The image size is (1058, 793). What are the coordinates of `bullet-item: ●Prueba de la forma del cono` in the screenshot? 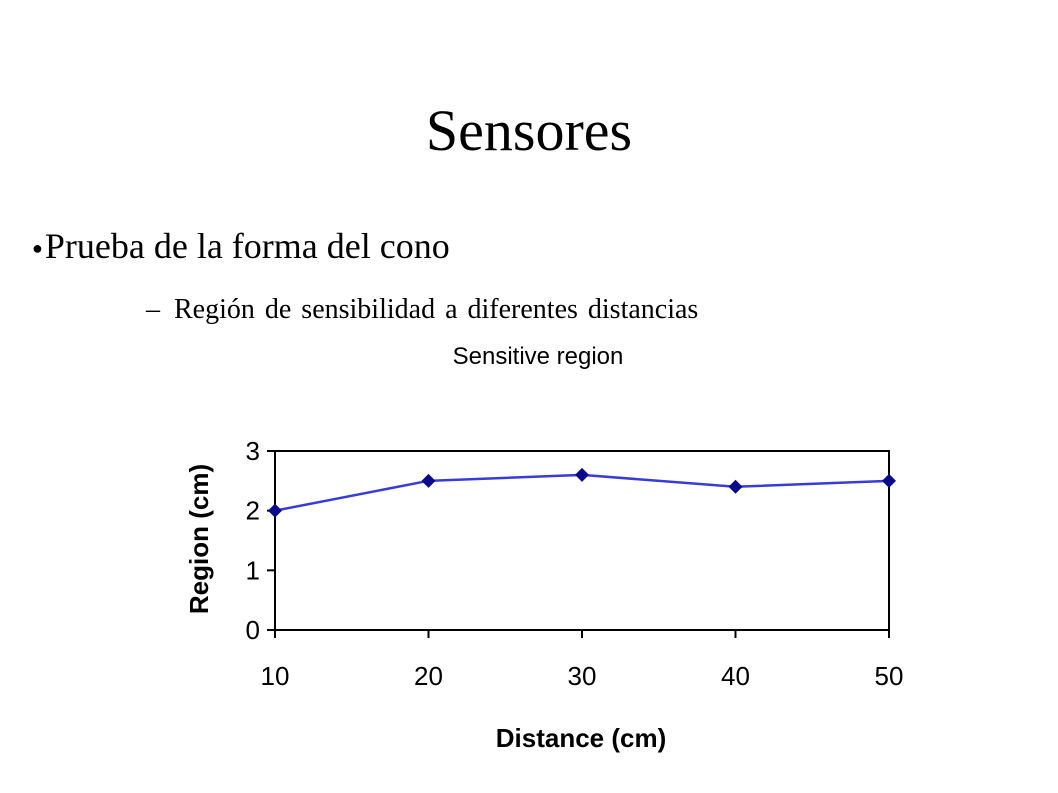 It's located at (241, 247).